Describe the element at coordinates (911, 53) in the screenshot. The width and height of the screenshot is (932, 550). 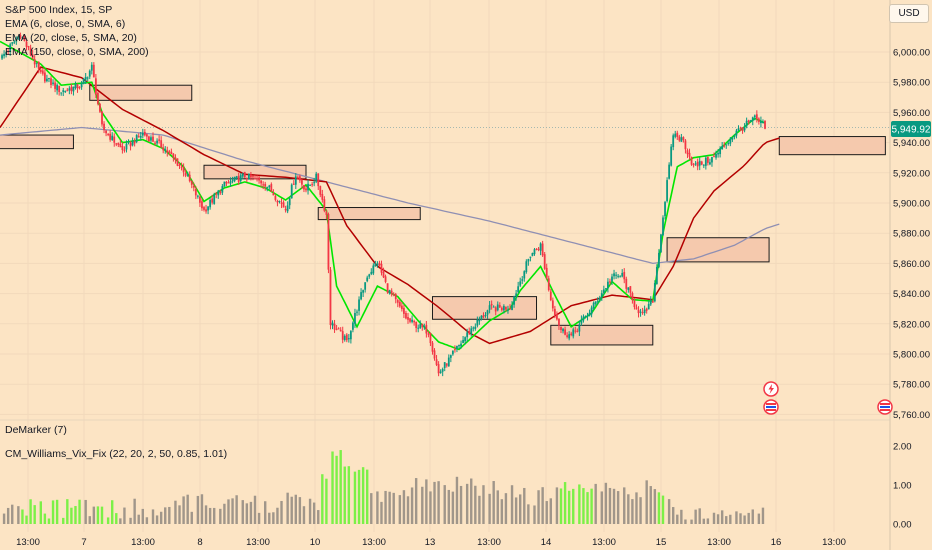
I see `y-tick-label: 6,000.00` at that location.